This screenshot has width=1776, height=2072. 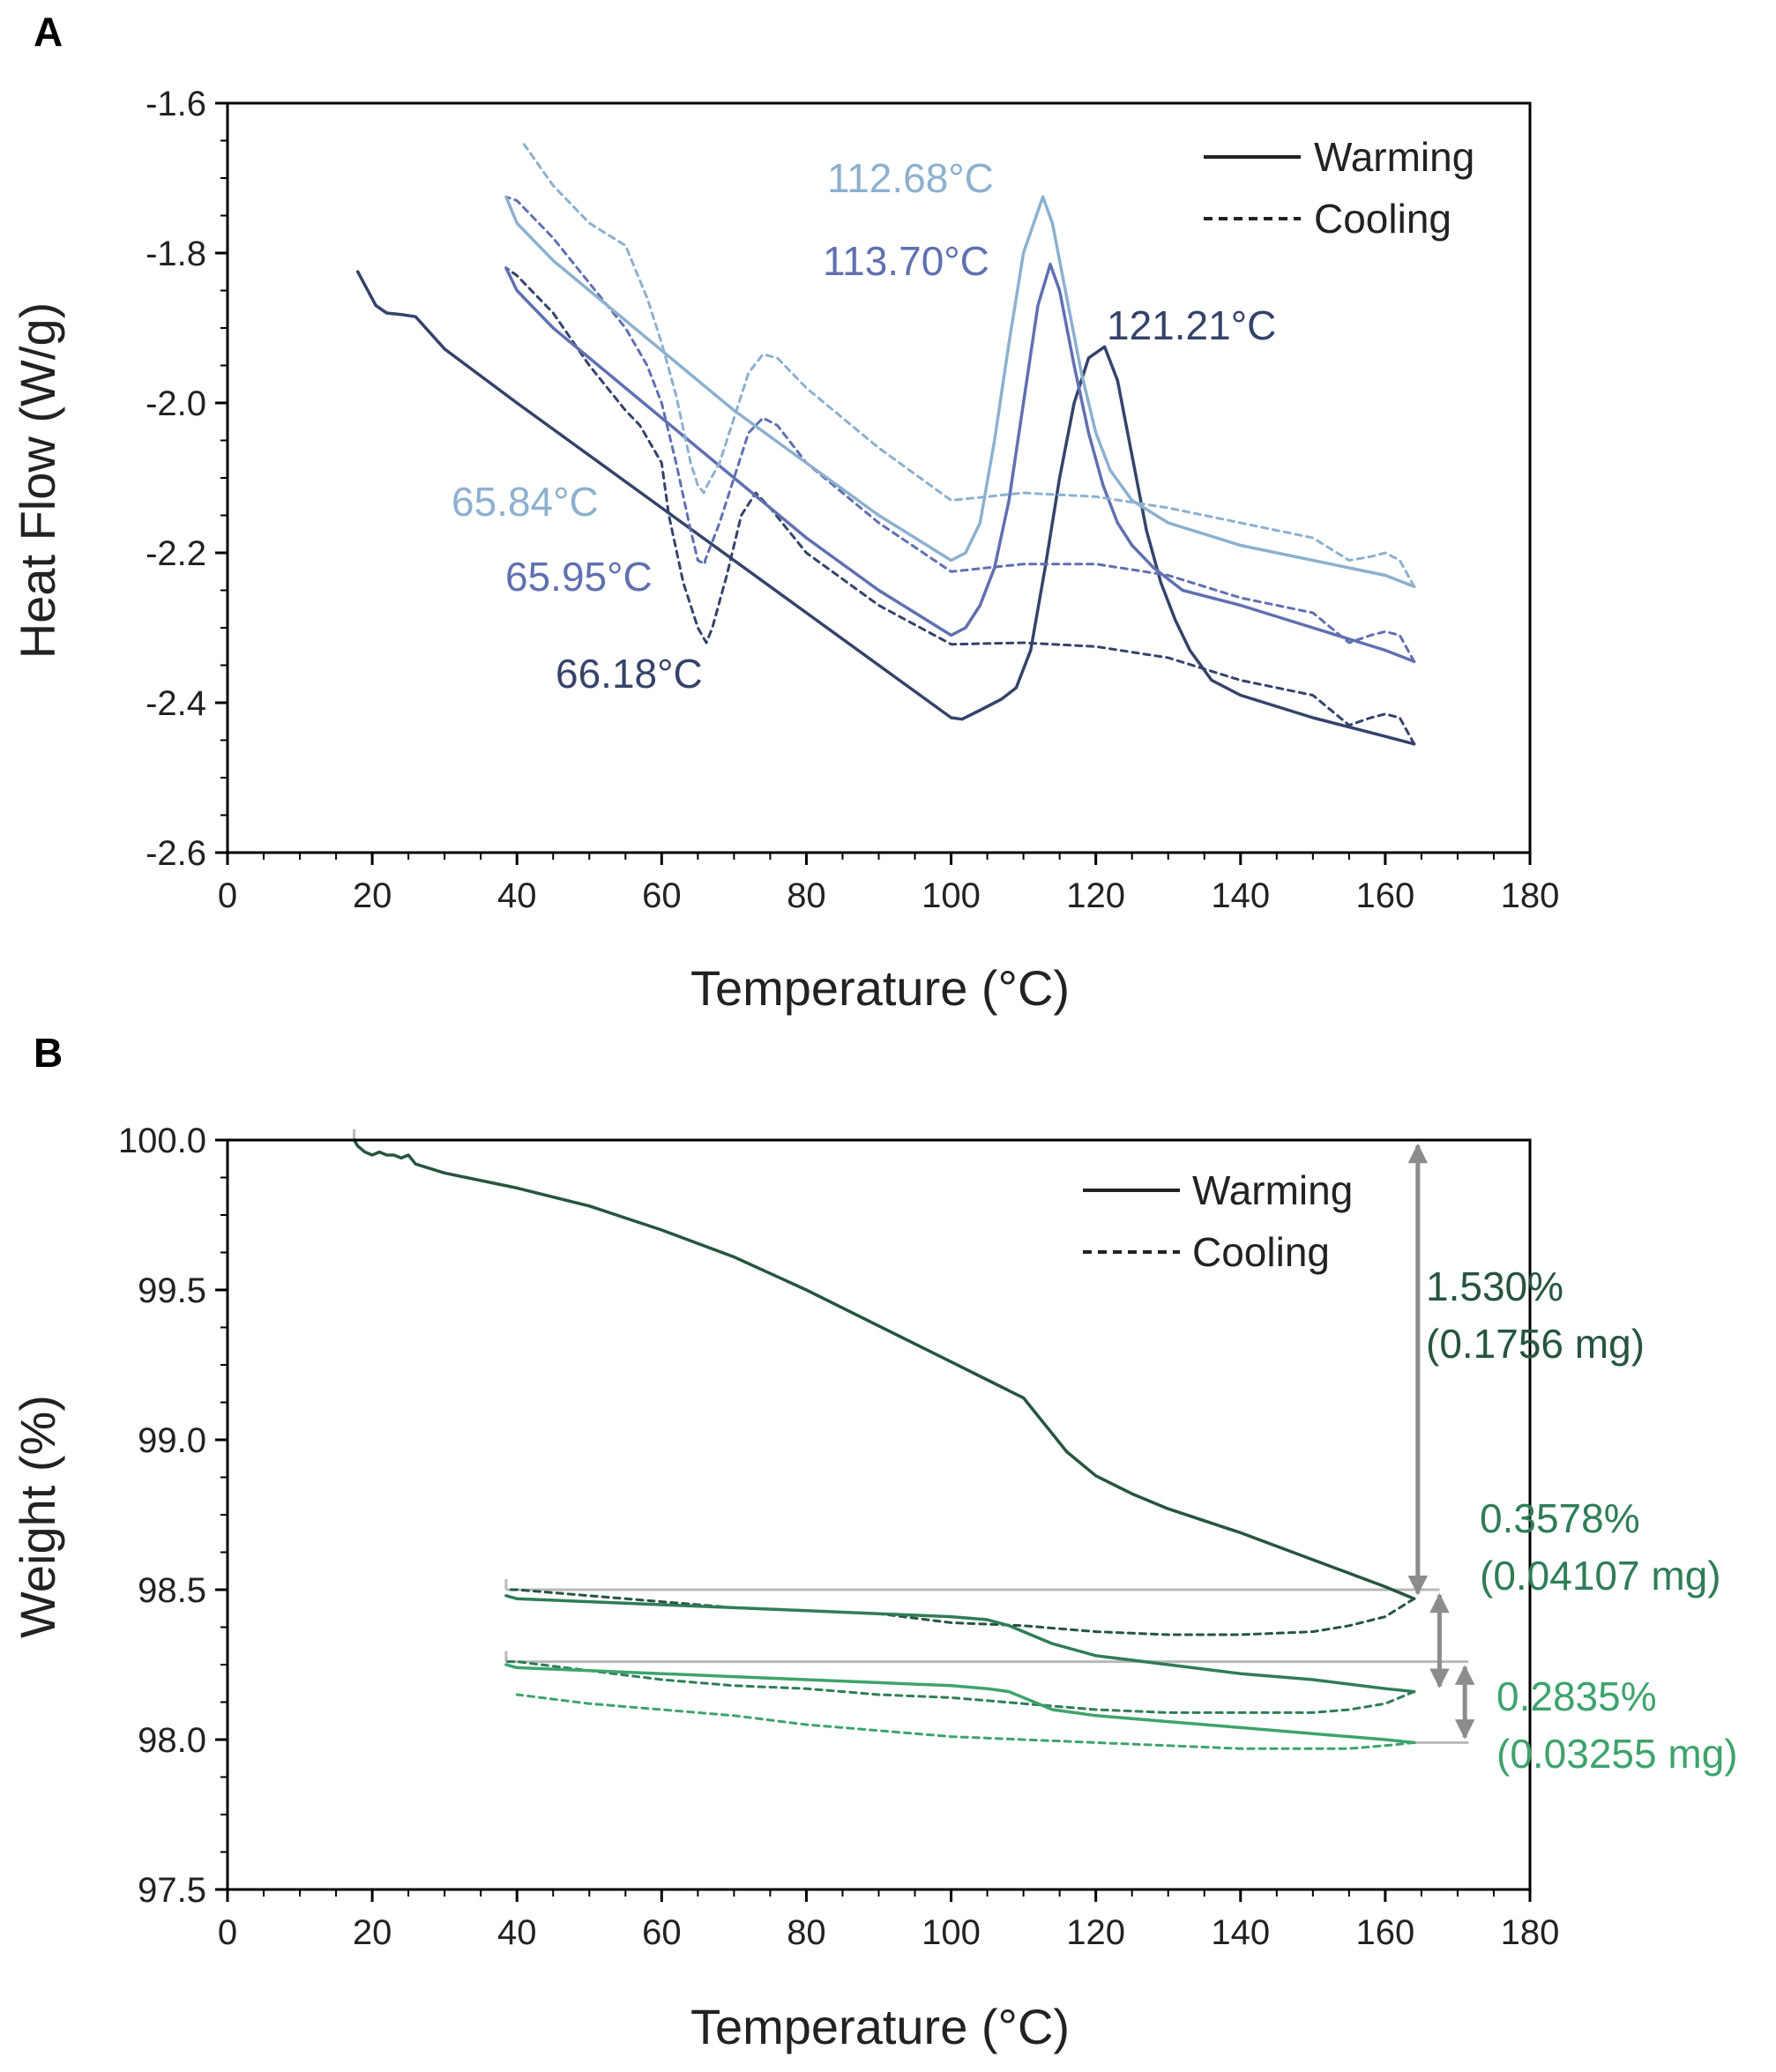 What do you see at coordinates (372, 1932) in the screenshot?
I see `x-tick-label-b: 20` at bounding box center [372, 1932].